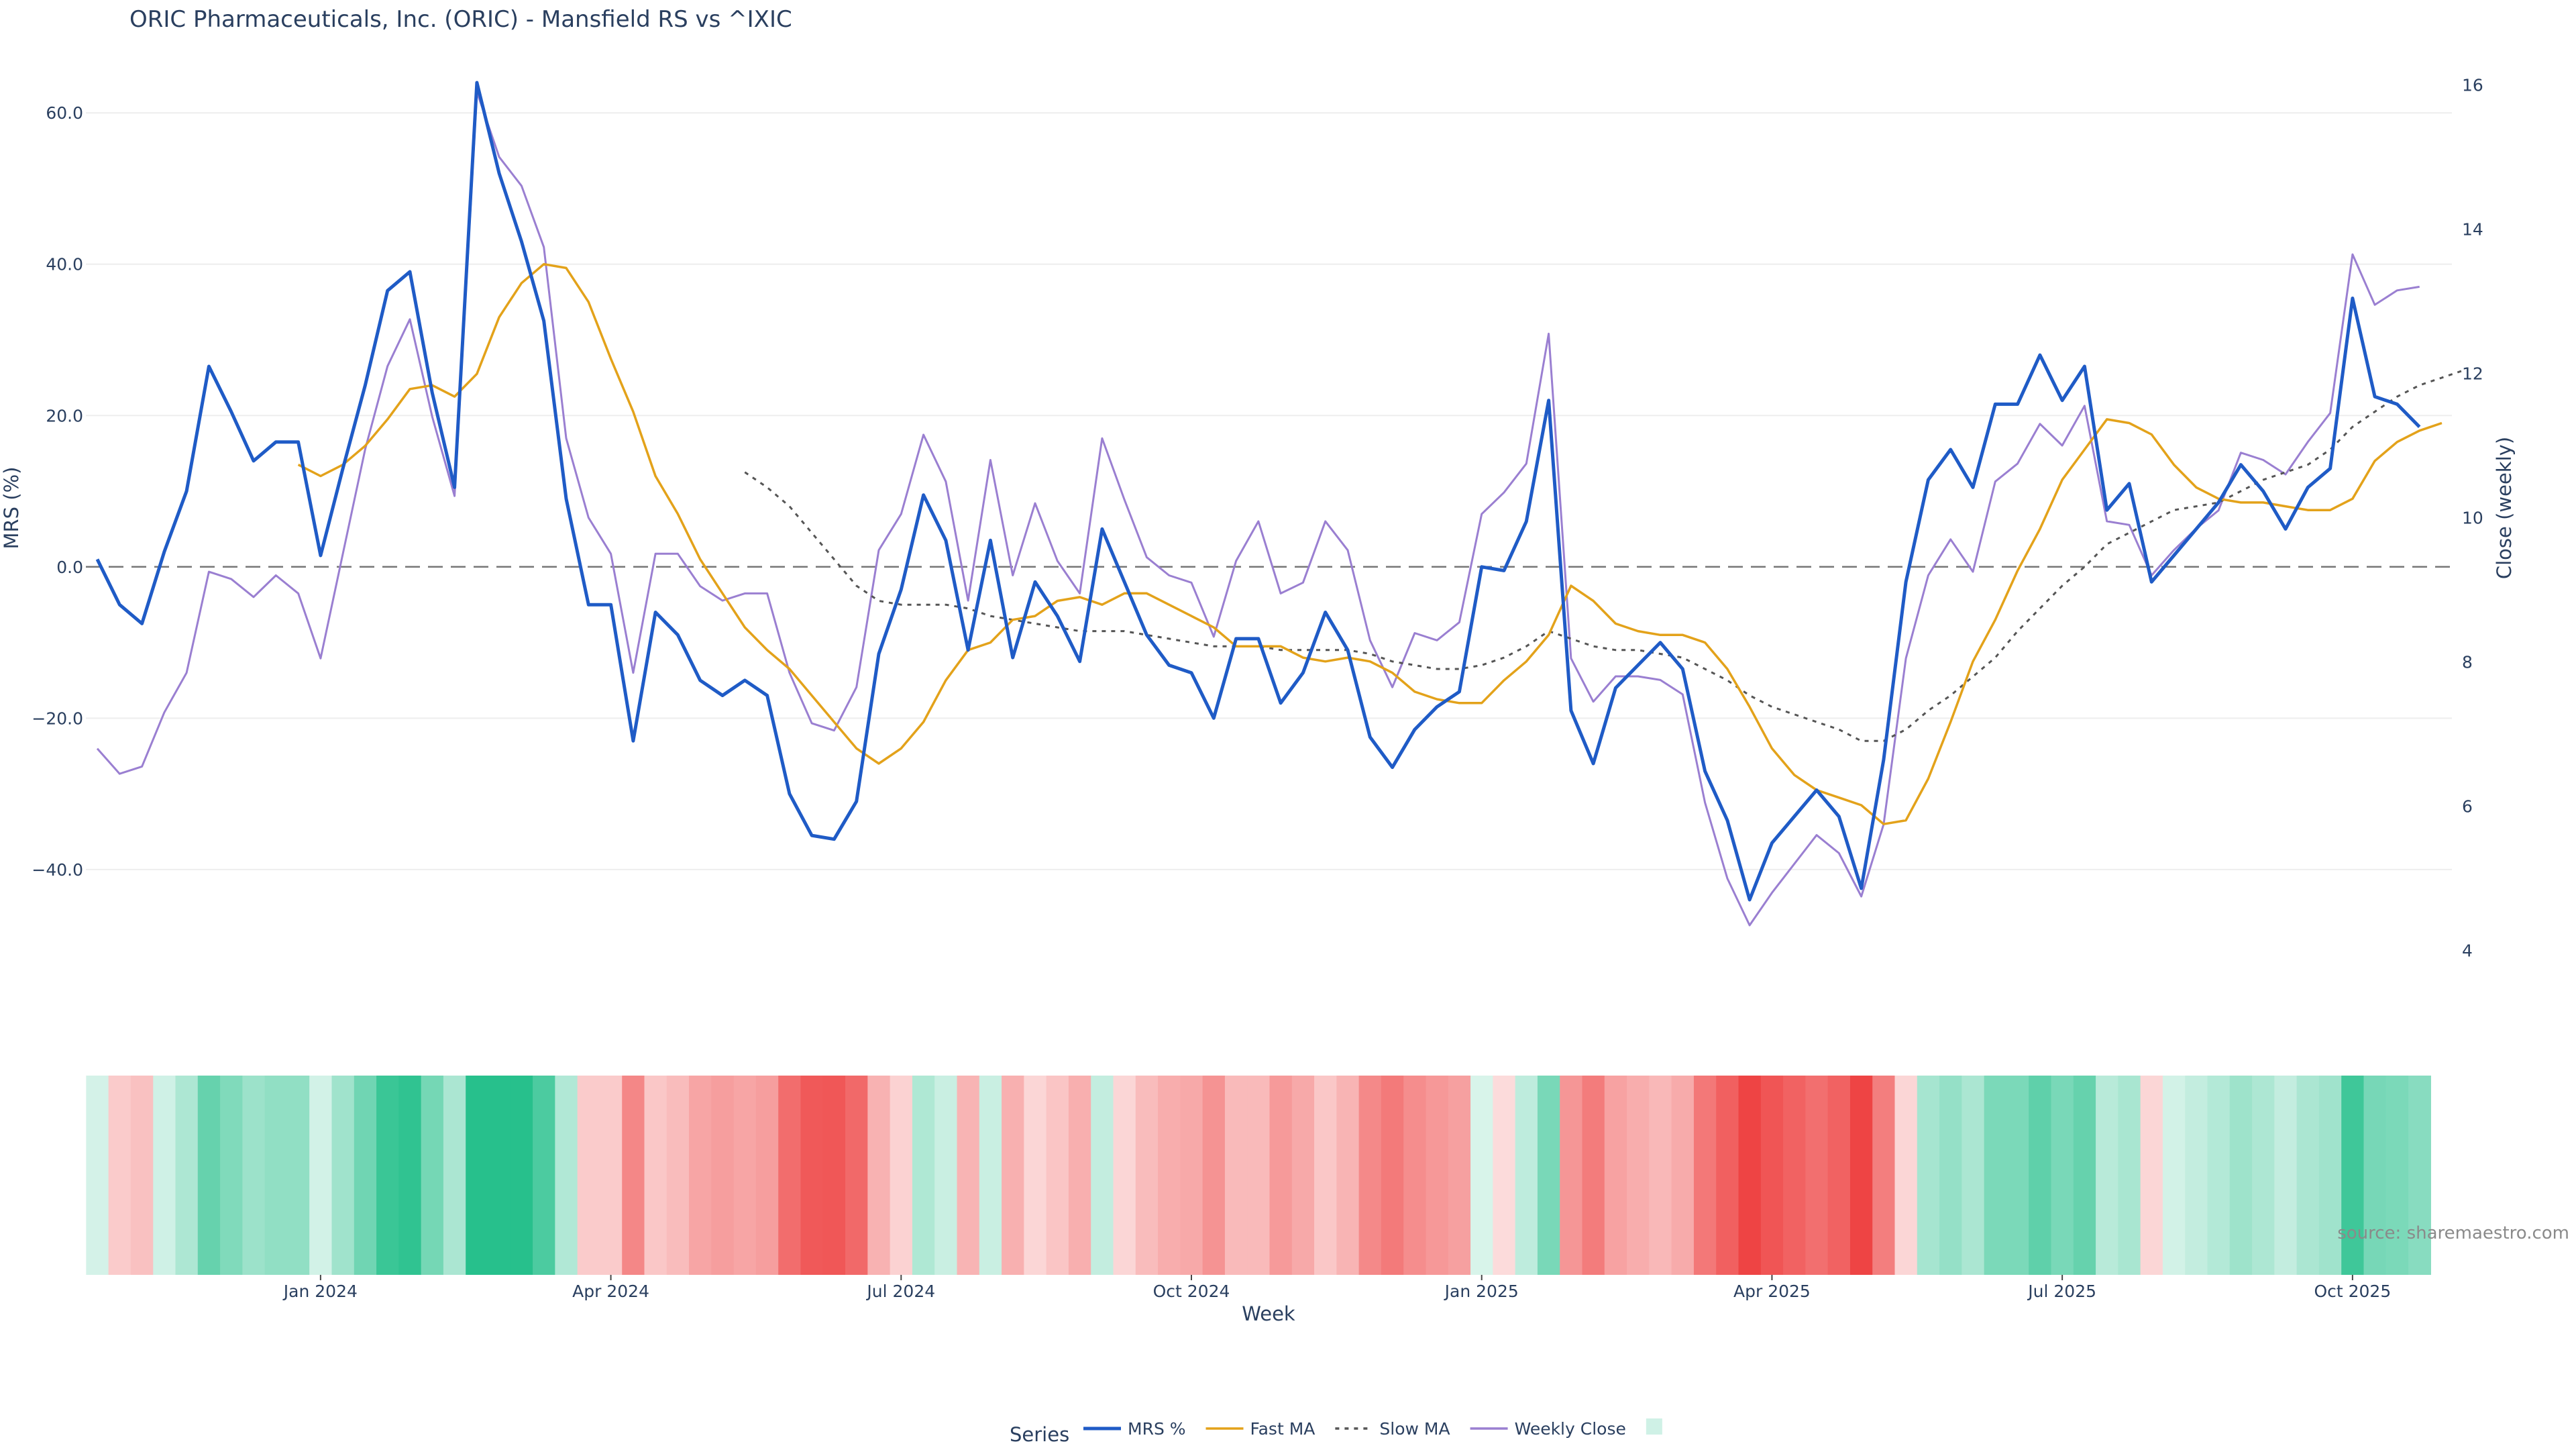  I want to click on y-right-tick-label: 10, so click(2472, 519).